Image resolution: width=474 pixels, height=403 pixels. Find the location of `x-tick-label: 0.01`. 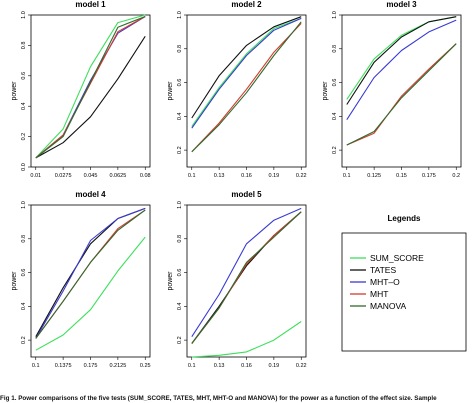

x-tick-label: 0.01 is located at coordinates (35, 176).